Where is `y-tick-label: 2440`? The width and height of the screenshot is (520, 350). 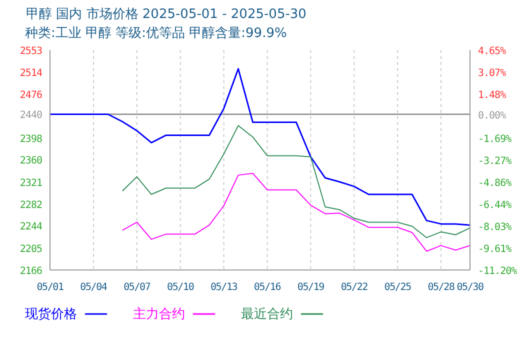 y-tick-label: 2440 is located at coordinates (31, 116).